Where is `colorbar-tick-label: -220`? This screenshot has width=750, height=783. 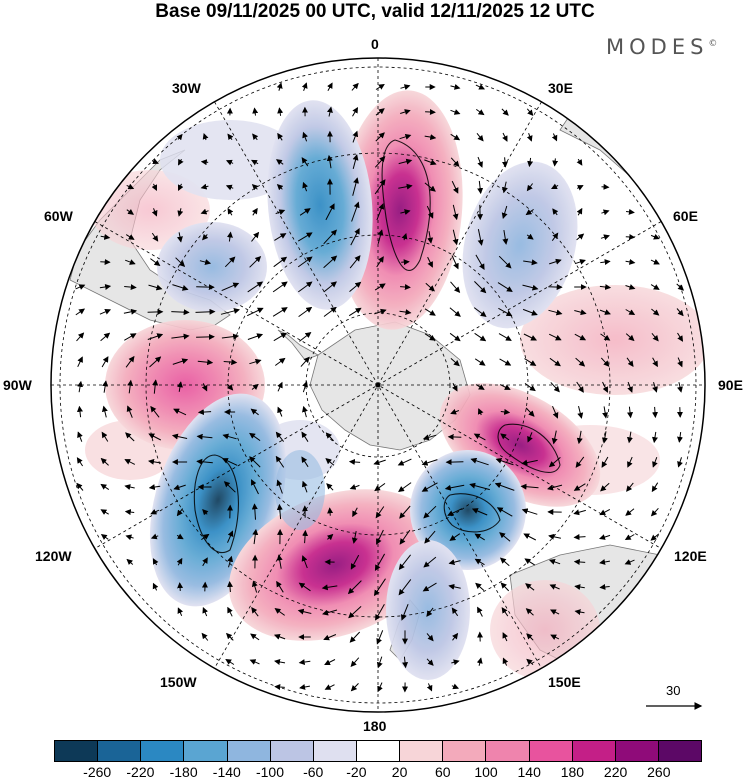
colorbar-tick-label: -220 is located at coordinates (140, 772).